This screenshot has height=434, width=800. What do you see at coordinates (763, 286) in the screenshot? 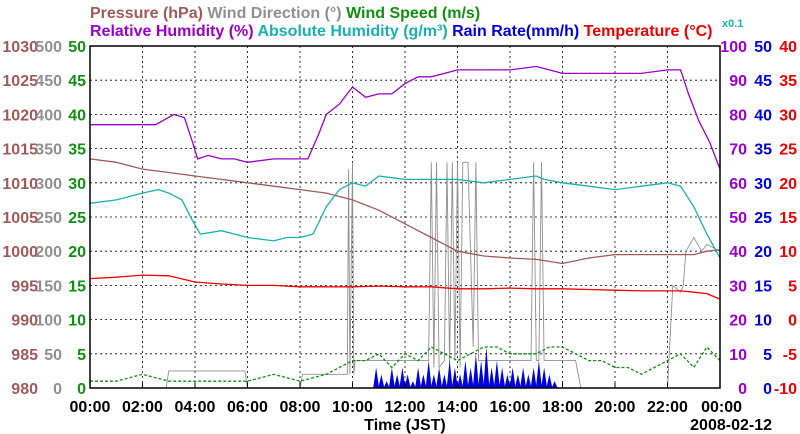
I see `right-tick-label-rain_rate: 15` at bounding box center [763, 286].